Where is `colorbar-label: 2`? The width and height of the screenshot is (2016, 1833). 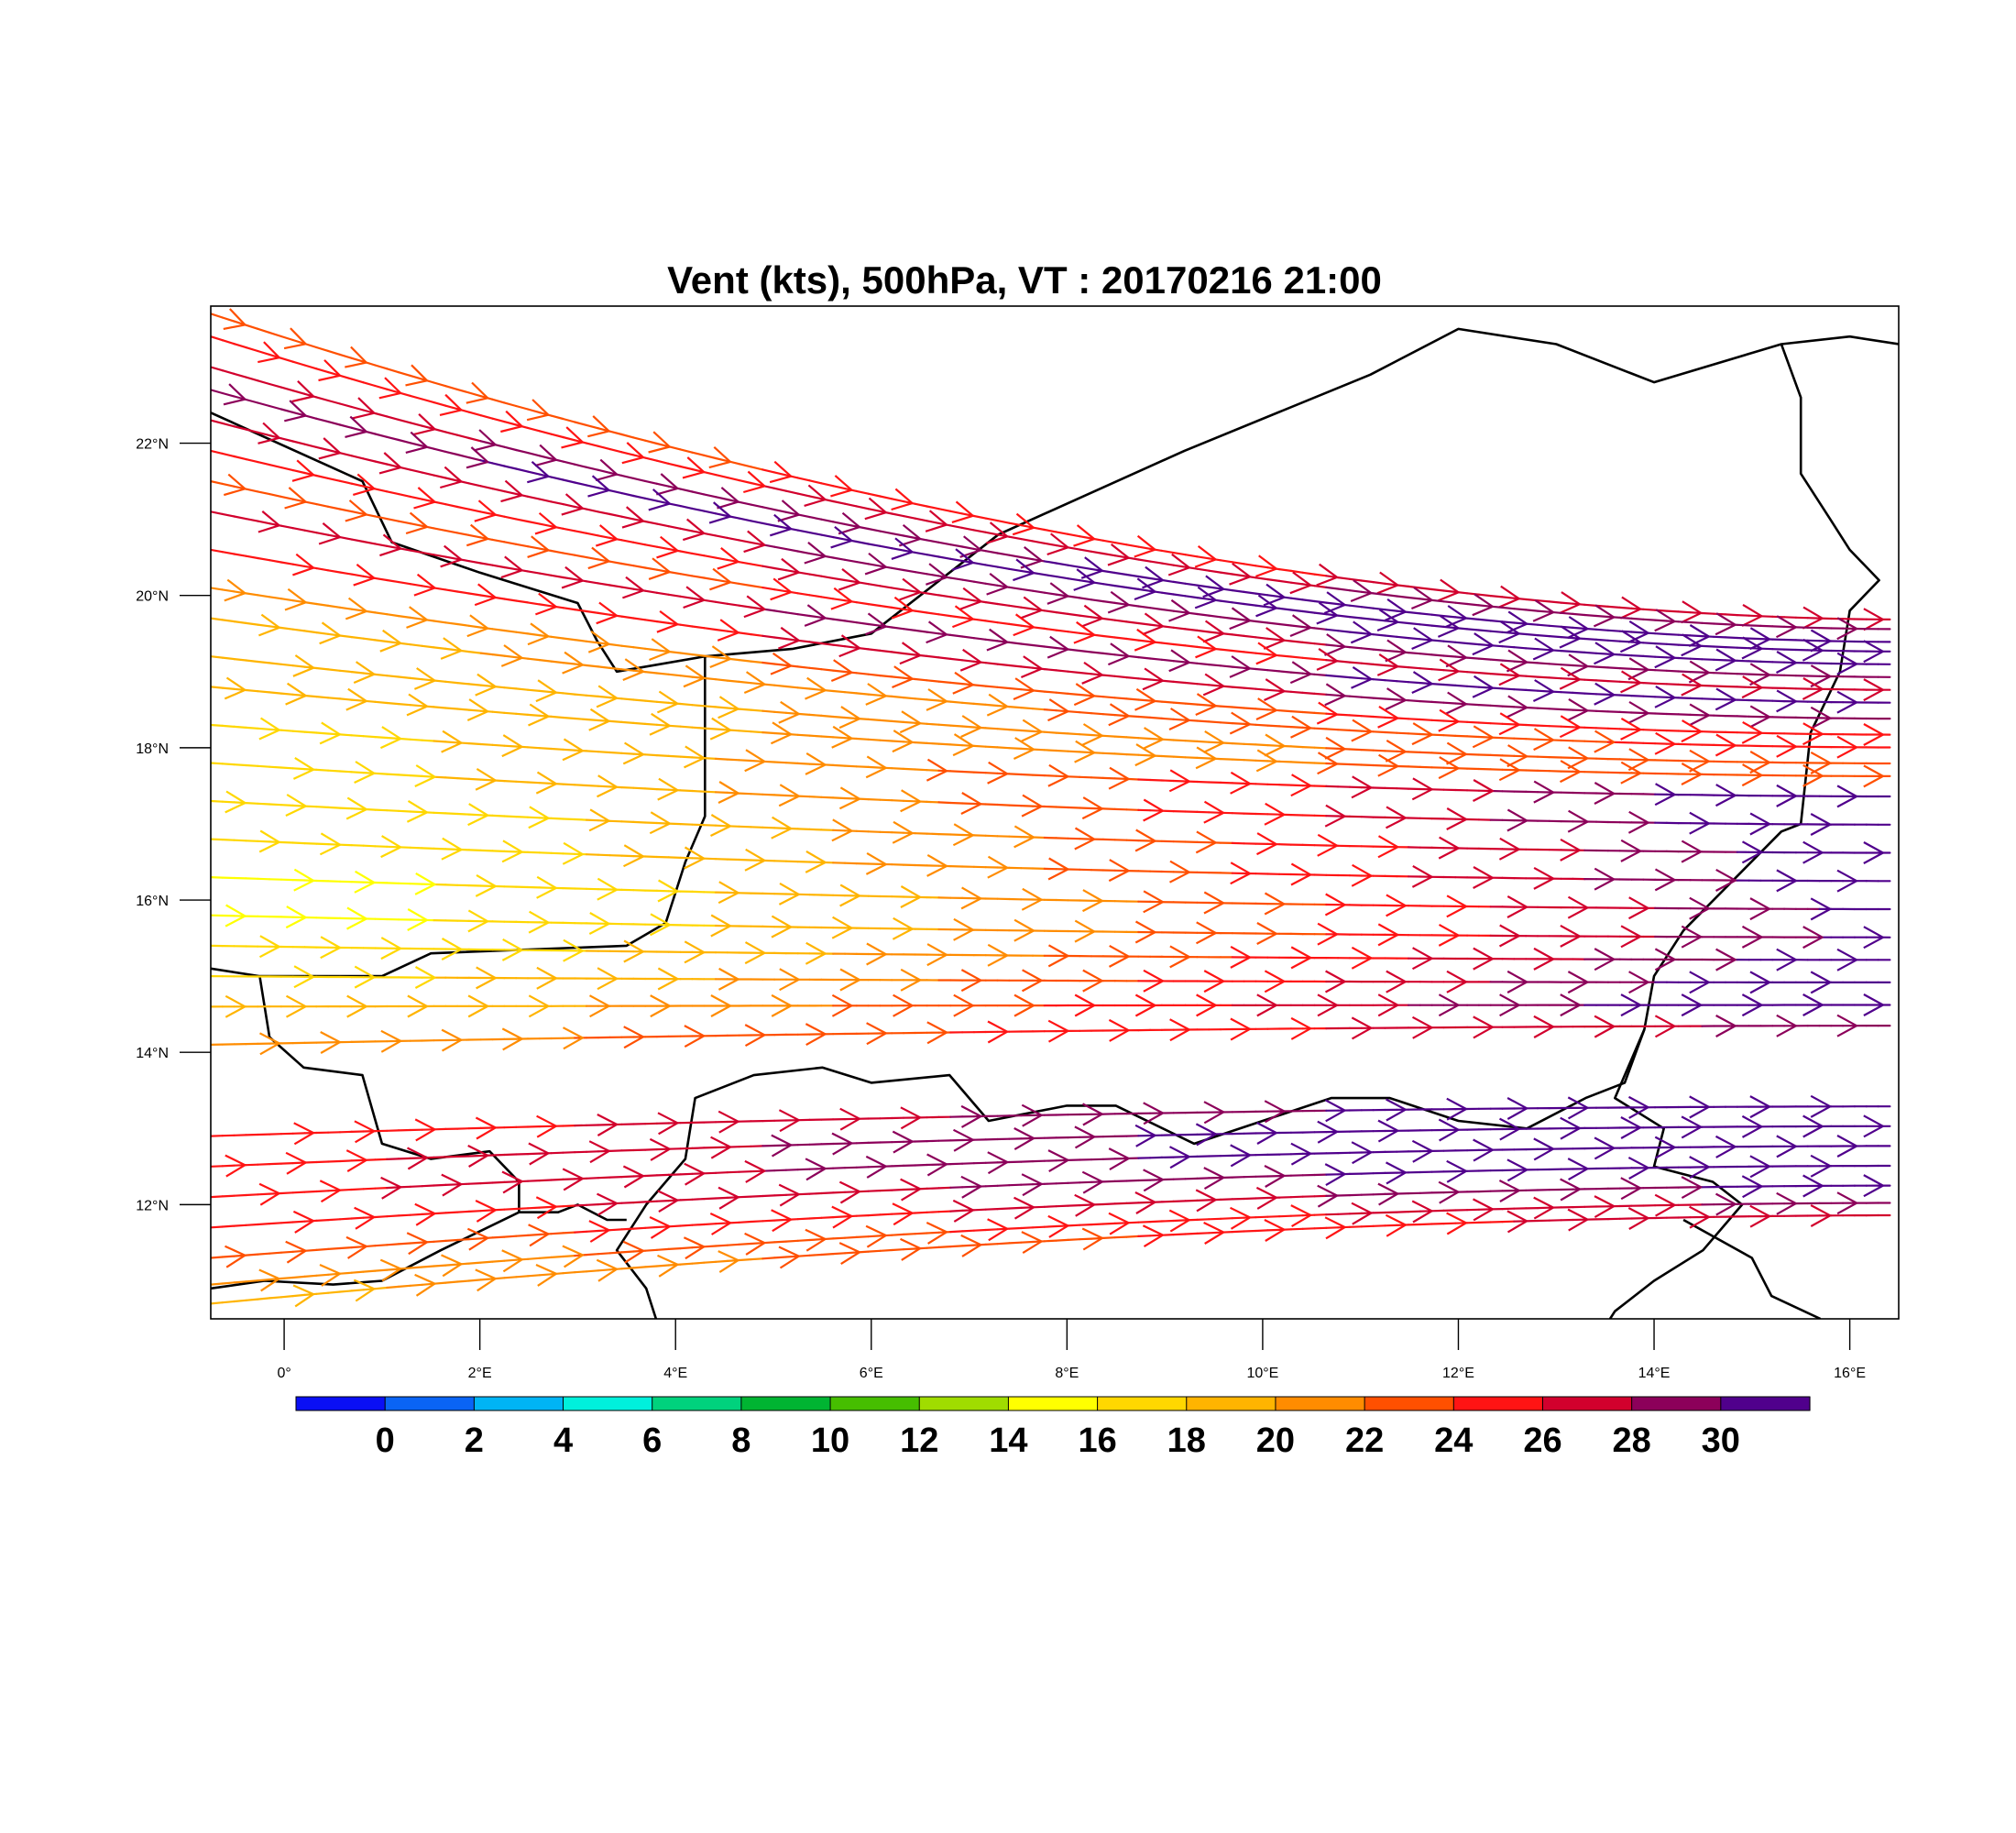
colorbar-label: 2 is located at coordinates (474, 1440).